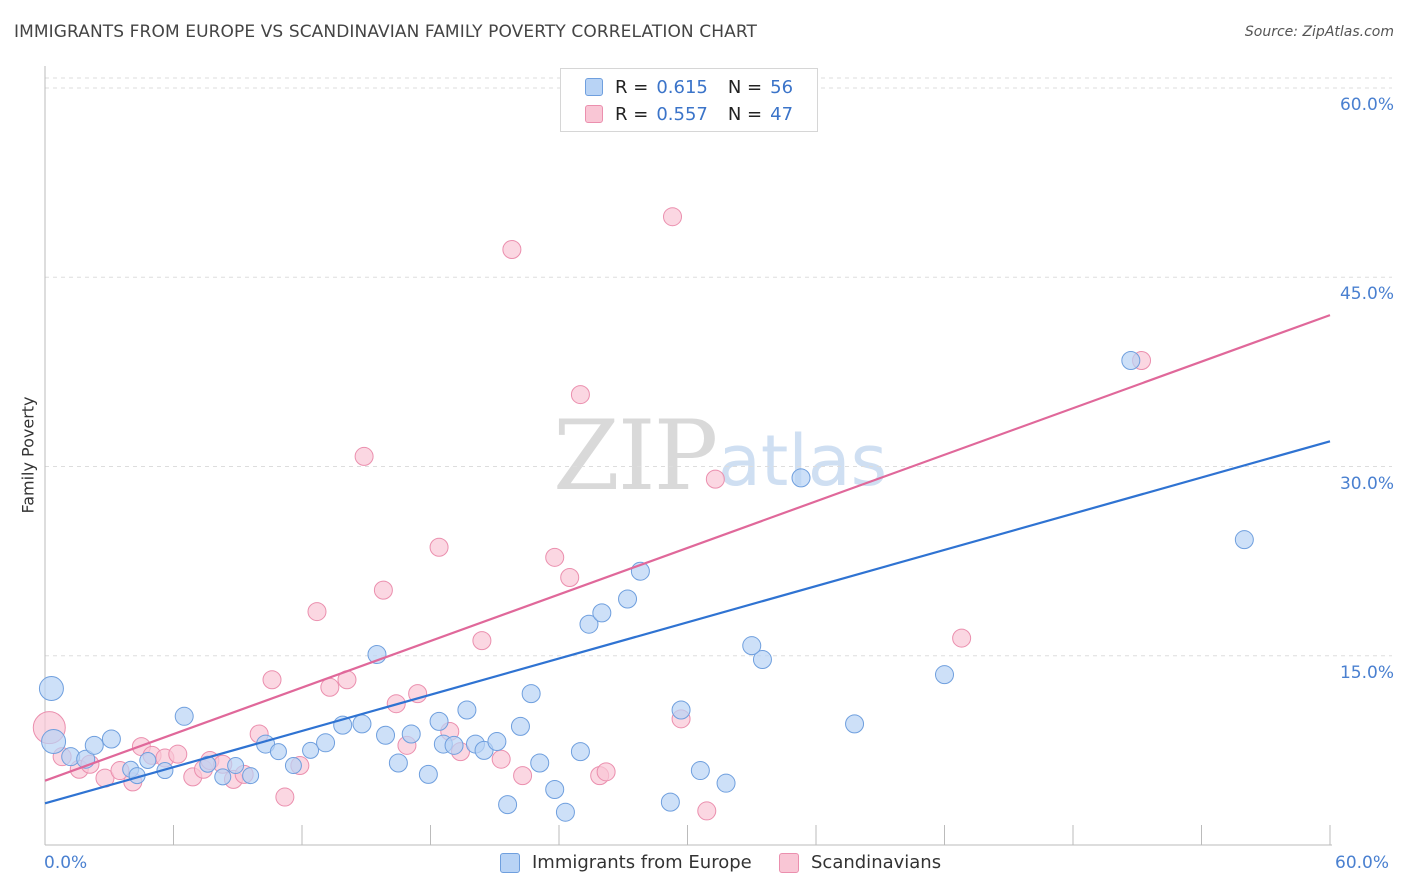 The width and height of the screenshot is (1406, 892). Describe the element at coordinates (803, 461) in the screenshot. I see `watermark-atlas: atlas` at that location.